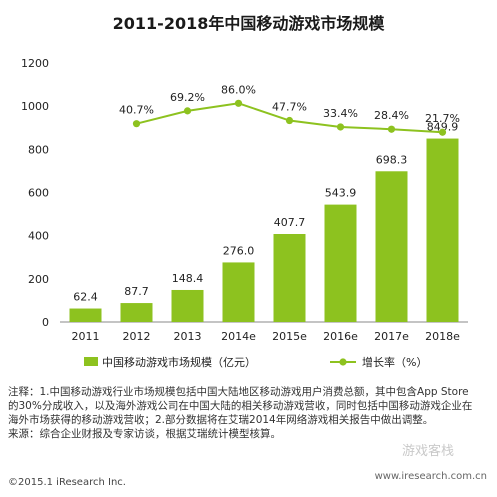 The image size is (497, 497). Describe the element at coordinates (341, 193) in the screenshot. I see `bar-value-label: 543.9` at that location.